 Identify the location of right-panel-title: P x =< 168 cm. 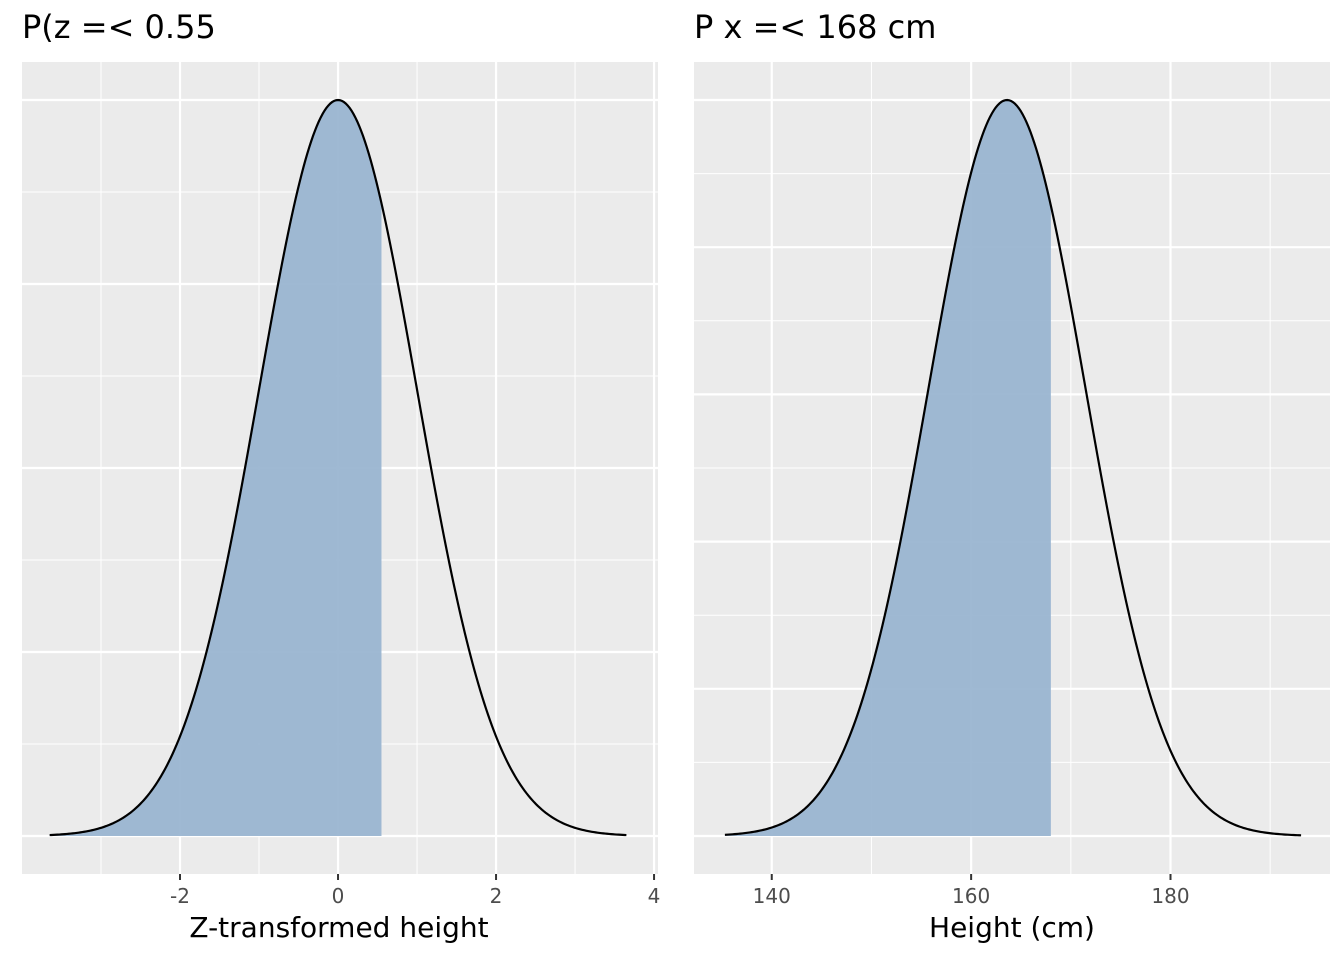
(815, 27).